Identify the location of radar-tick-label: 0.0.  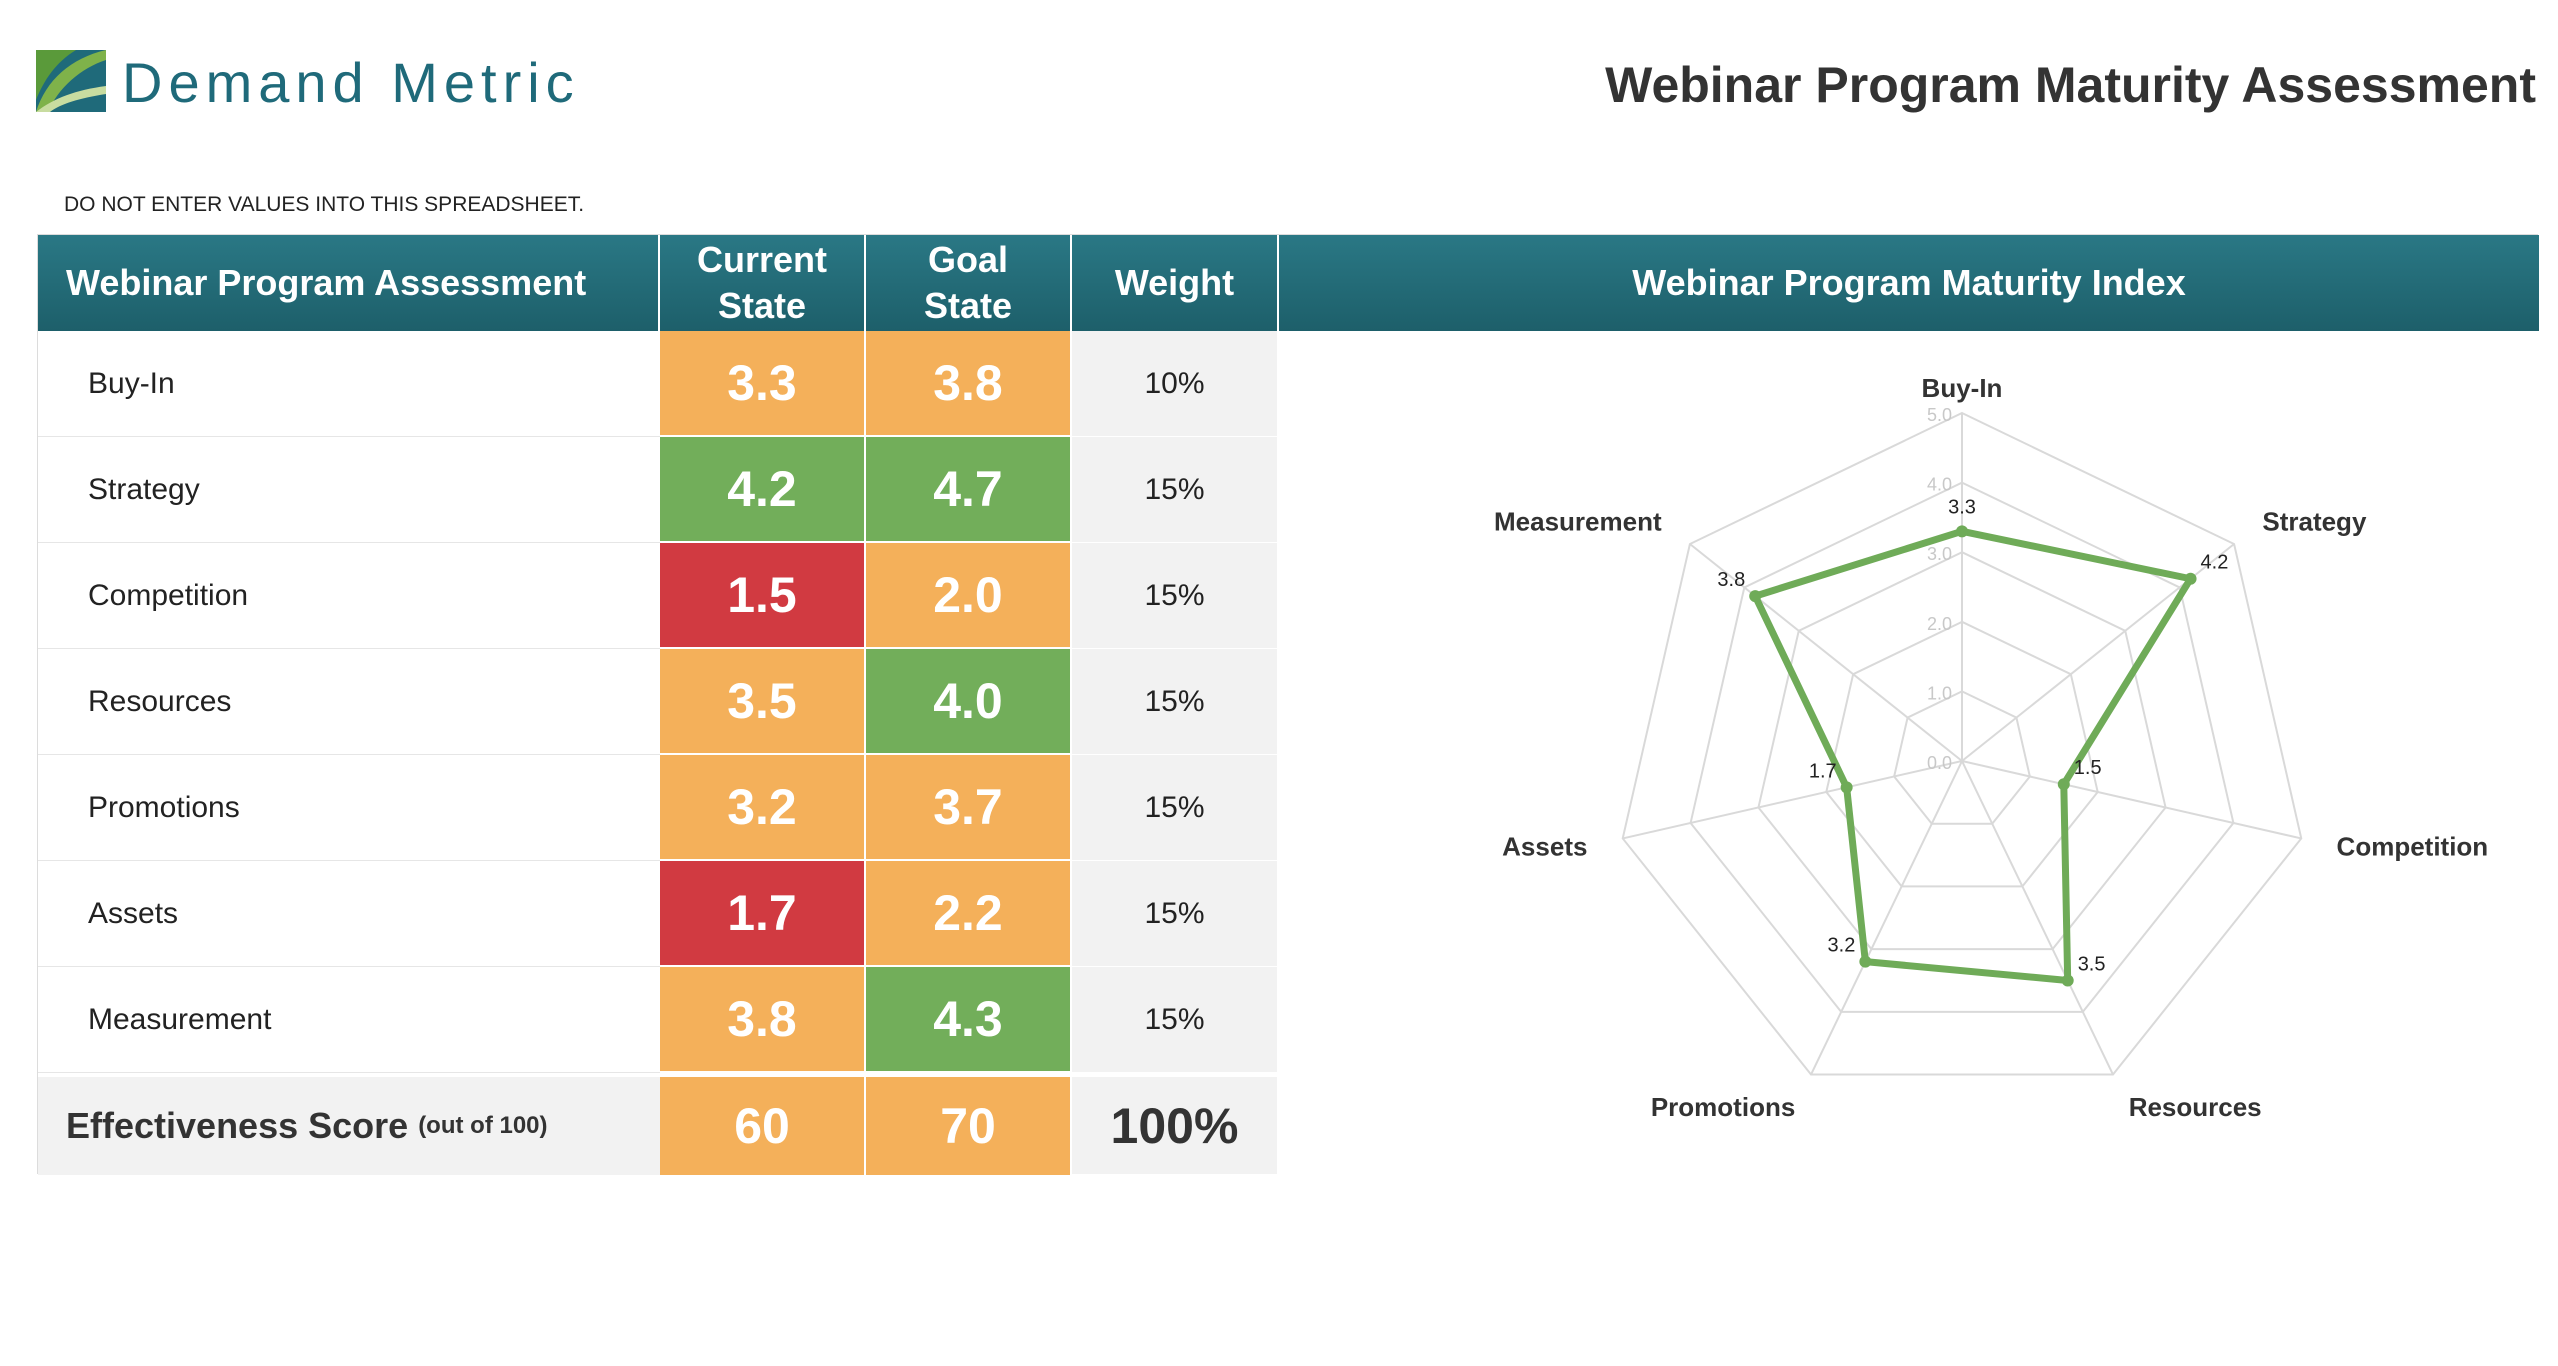
(1939, 763).